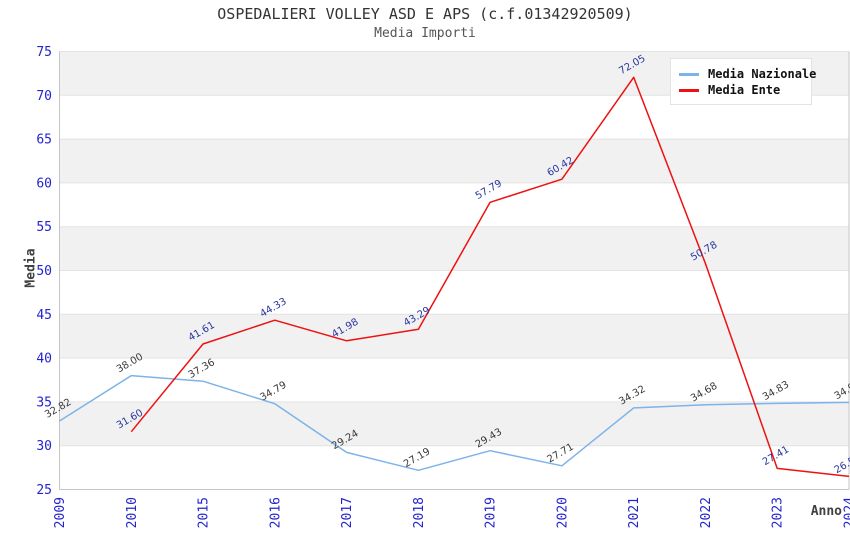  Describe the element at coordinates (31, 268) in the screenshot. I see `y-axis-name: Media` at that location.